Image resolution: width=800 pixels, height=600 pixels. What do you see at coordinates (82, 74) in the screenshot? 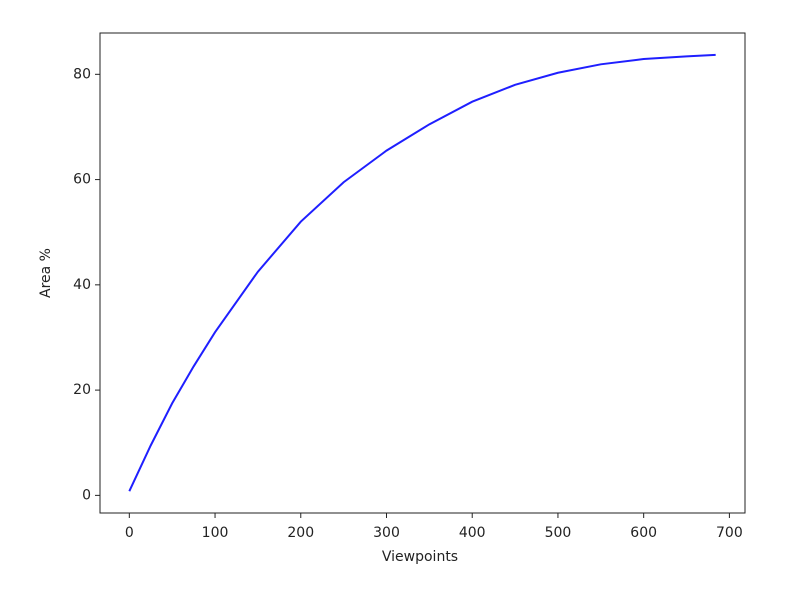
I see `y-tick-label: 80` at bounding box center [82, 74].